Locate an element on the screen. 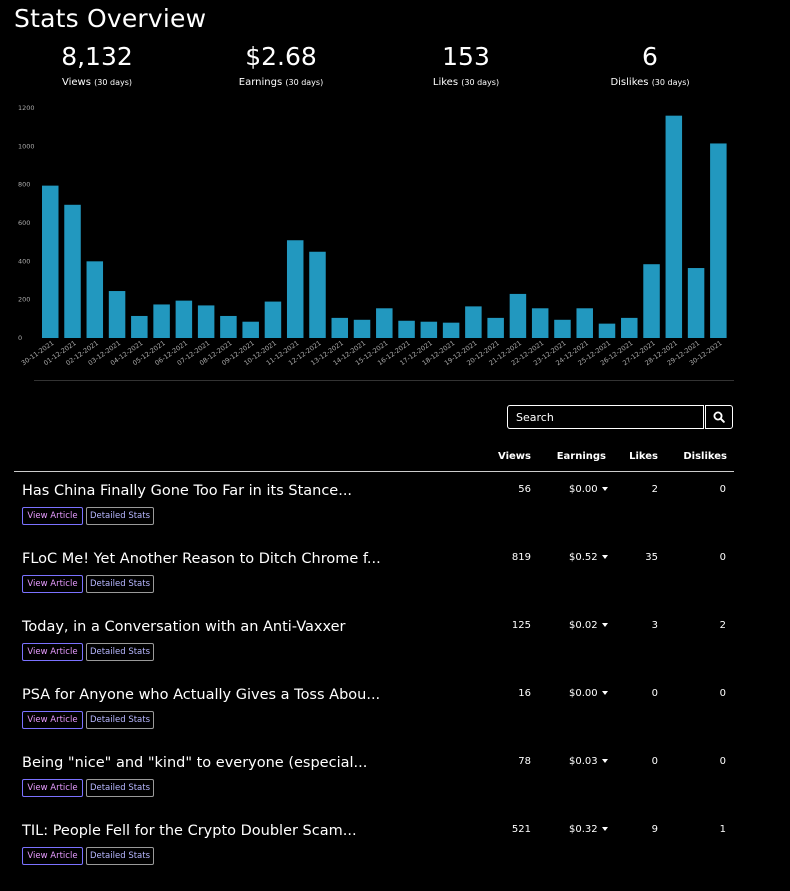 This screenshot has width=790, height=891. kpi-dislikes: 6 Dislikes (30 days) is located at coordinates (650, 65).